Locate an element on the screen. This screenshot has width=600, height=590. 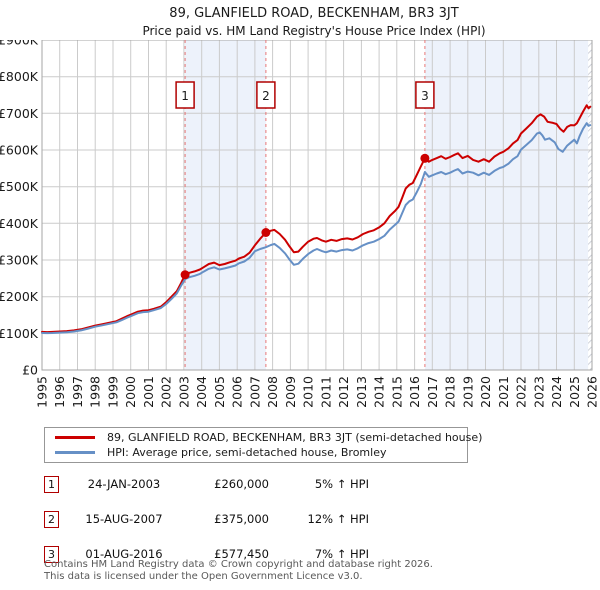
x-axis-tick-label: 2011 is located at coordinates (325, 392).